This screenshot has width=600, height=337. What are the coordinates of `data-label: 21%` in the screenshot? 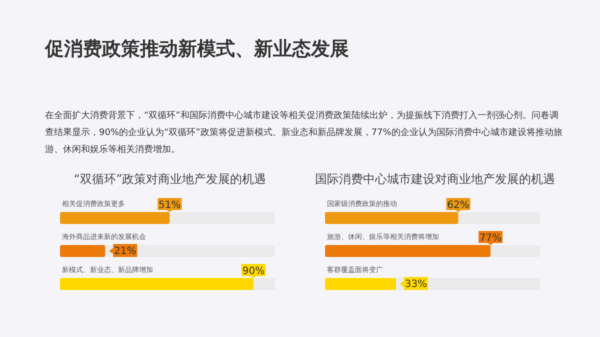 It's located at (125, 251).